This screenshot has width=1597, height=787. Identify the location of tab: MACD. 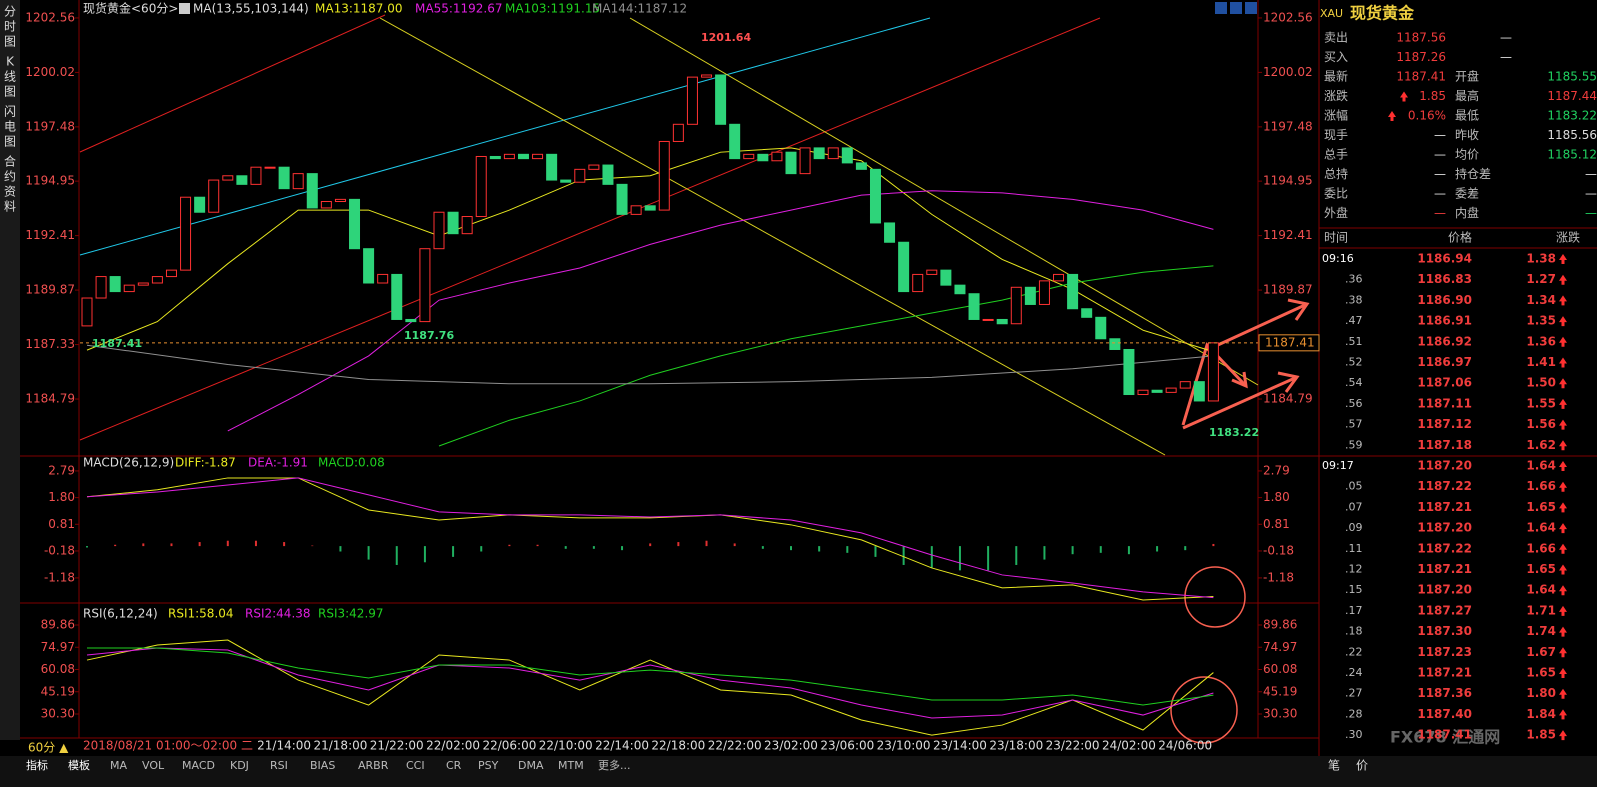
(198, 765).